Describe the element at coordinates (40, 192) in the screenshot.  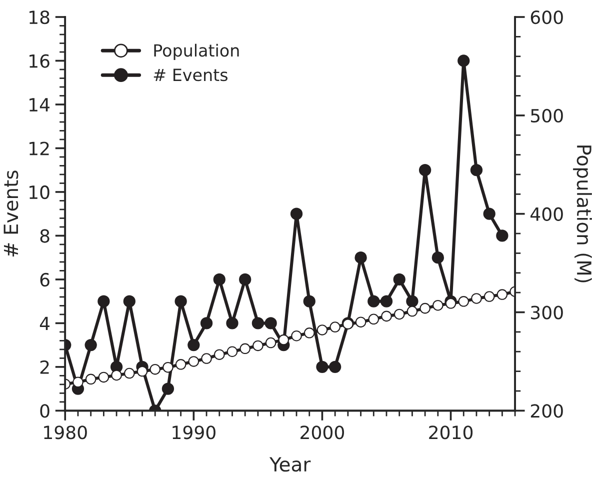
I see `y-tick-label: 10` at that location.